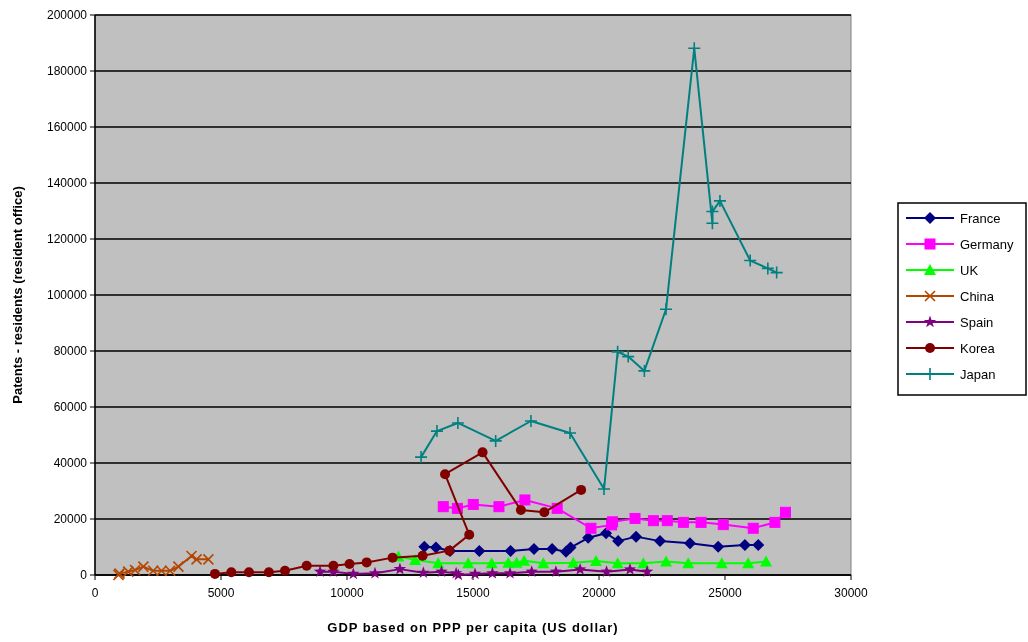 The image size is (1028, 642). What do you see at coordinates (67, 239) in the screenshot?
I see `y-tick-label: 120000` at bounding box center [67, 239].